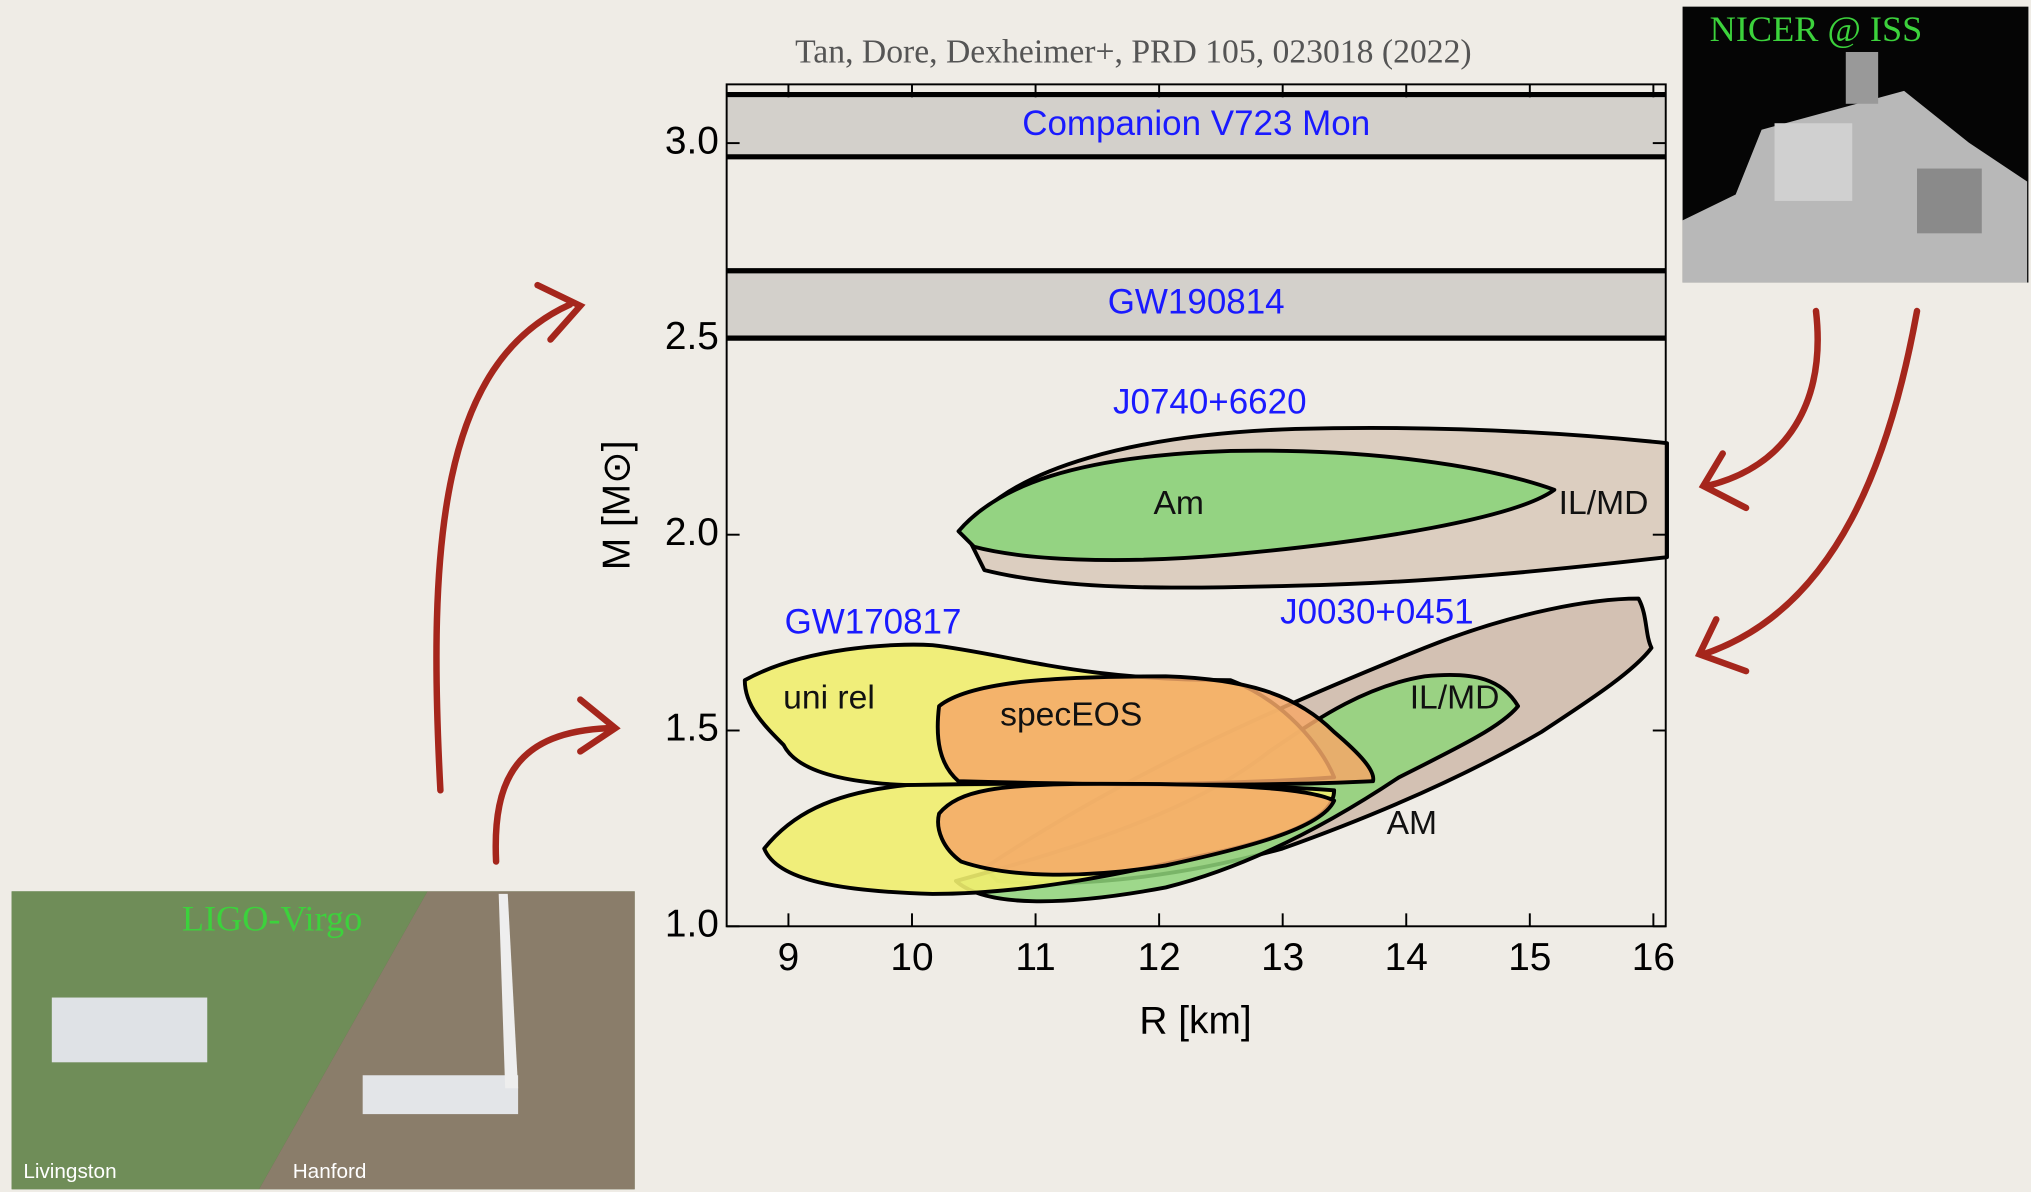 Image resolution: width=2031 pixels, height=1192 pixels. What do you see at coordinates (1412, 823) in the screenshot?
I see `annotation: AM` at bounding box center [1412, 823].